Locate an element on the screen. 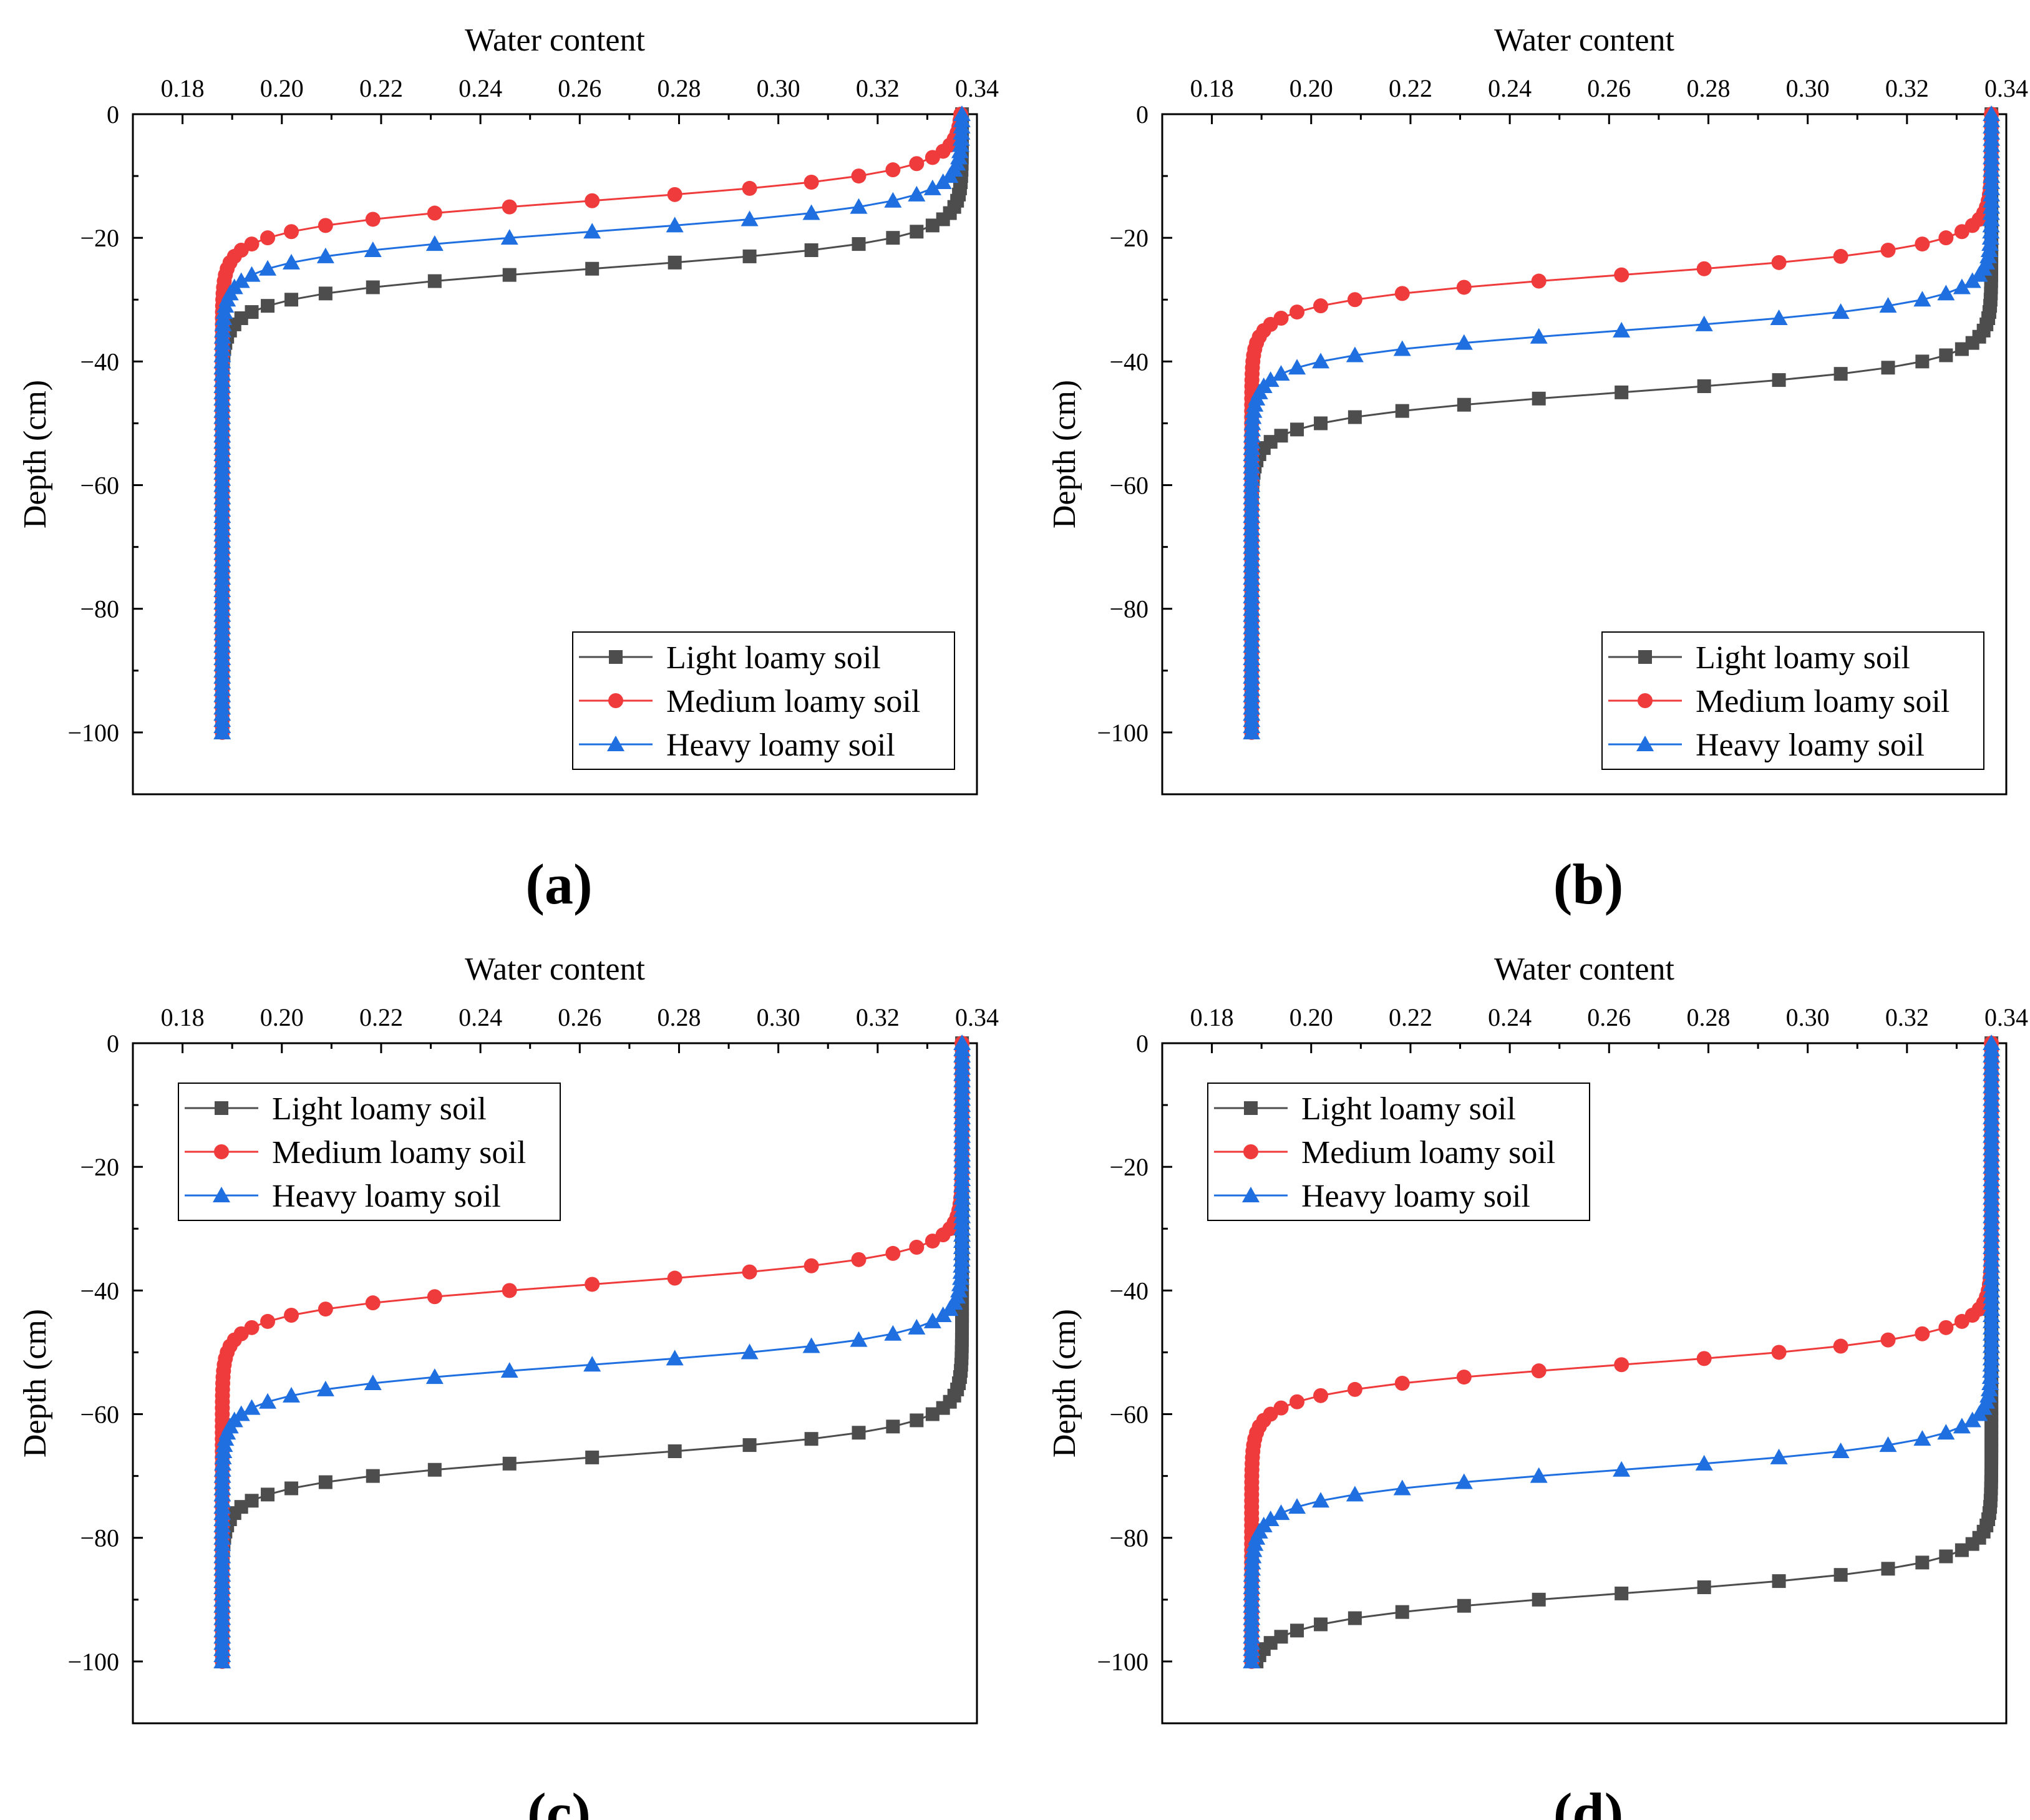 Image resolution: width=2030 pixels, height=1820 pixels. panel-label: (a) is located at coordinates (558, 884).